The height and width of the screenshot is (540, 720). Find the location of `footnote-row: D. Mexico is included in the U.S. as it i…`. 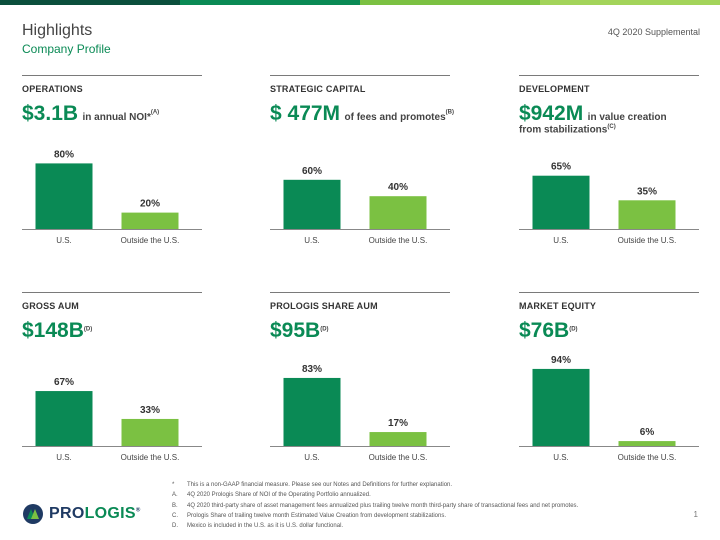

footnote-row: D. Mexico is included in the U.S. as it i… is located at coordinates (258, 526).